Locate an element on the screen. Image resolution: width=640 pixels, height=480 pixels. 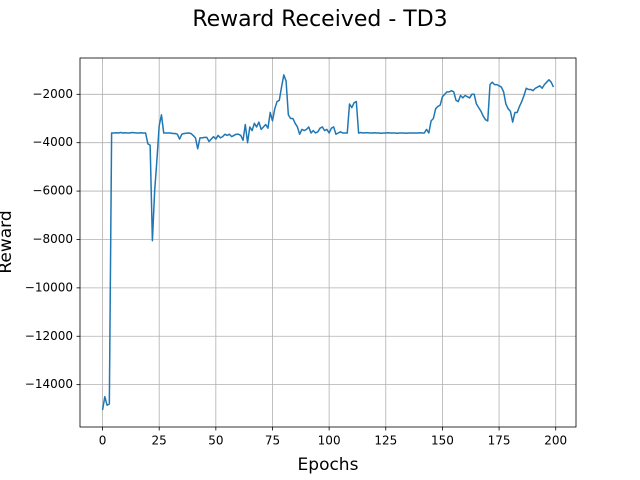
y-tick-label: −4000 is located at coordinates (52, 142).